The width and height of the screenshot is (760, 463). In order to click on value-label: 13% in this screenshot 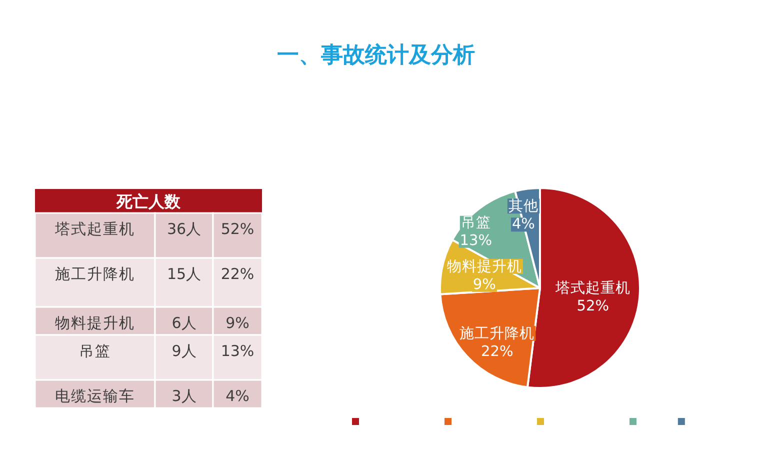, I will do `click(476, 240)`.